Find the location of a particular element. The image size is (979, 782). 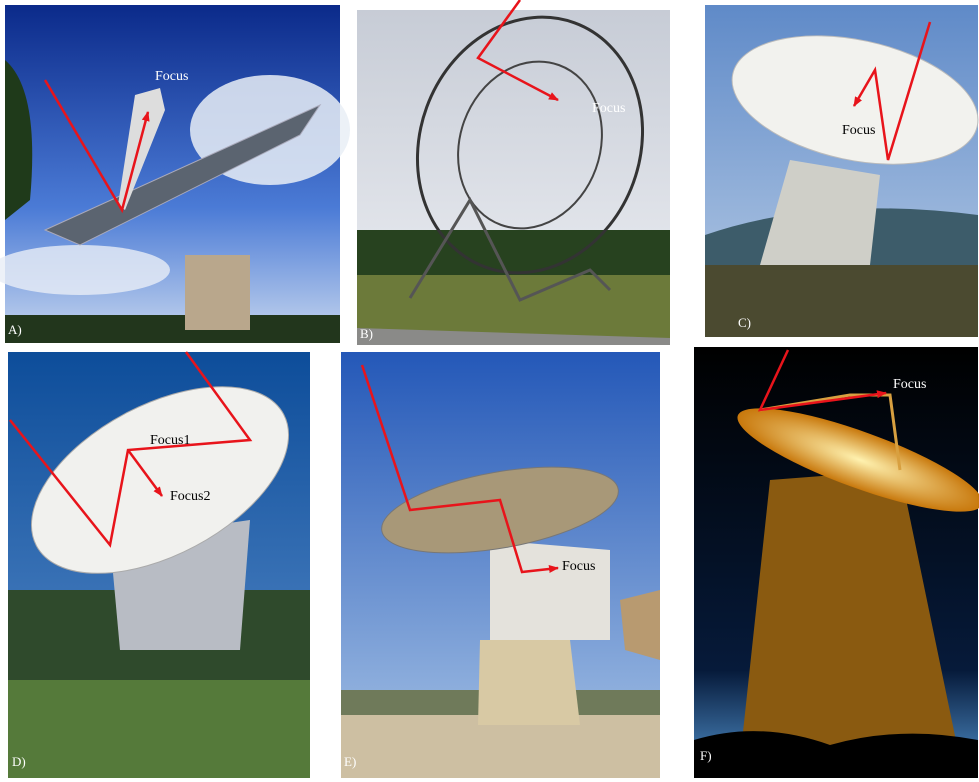

pedestal is located at coordinates (529, 682).